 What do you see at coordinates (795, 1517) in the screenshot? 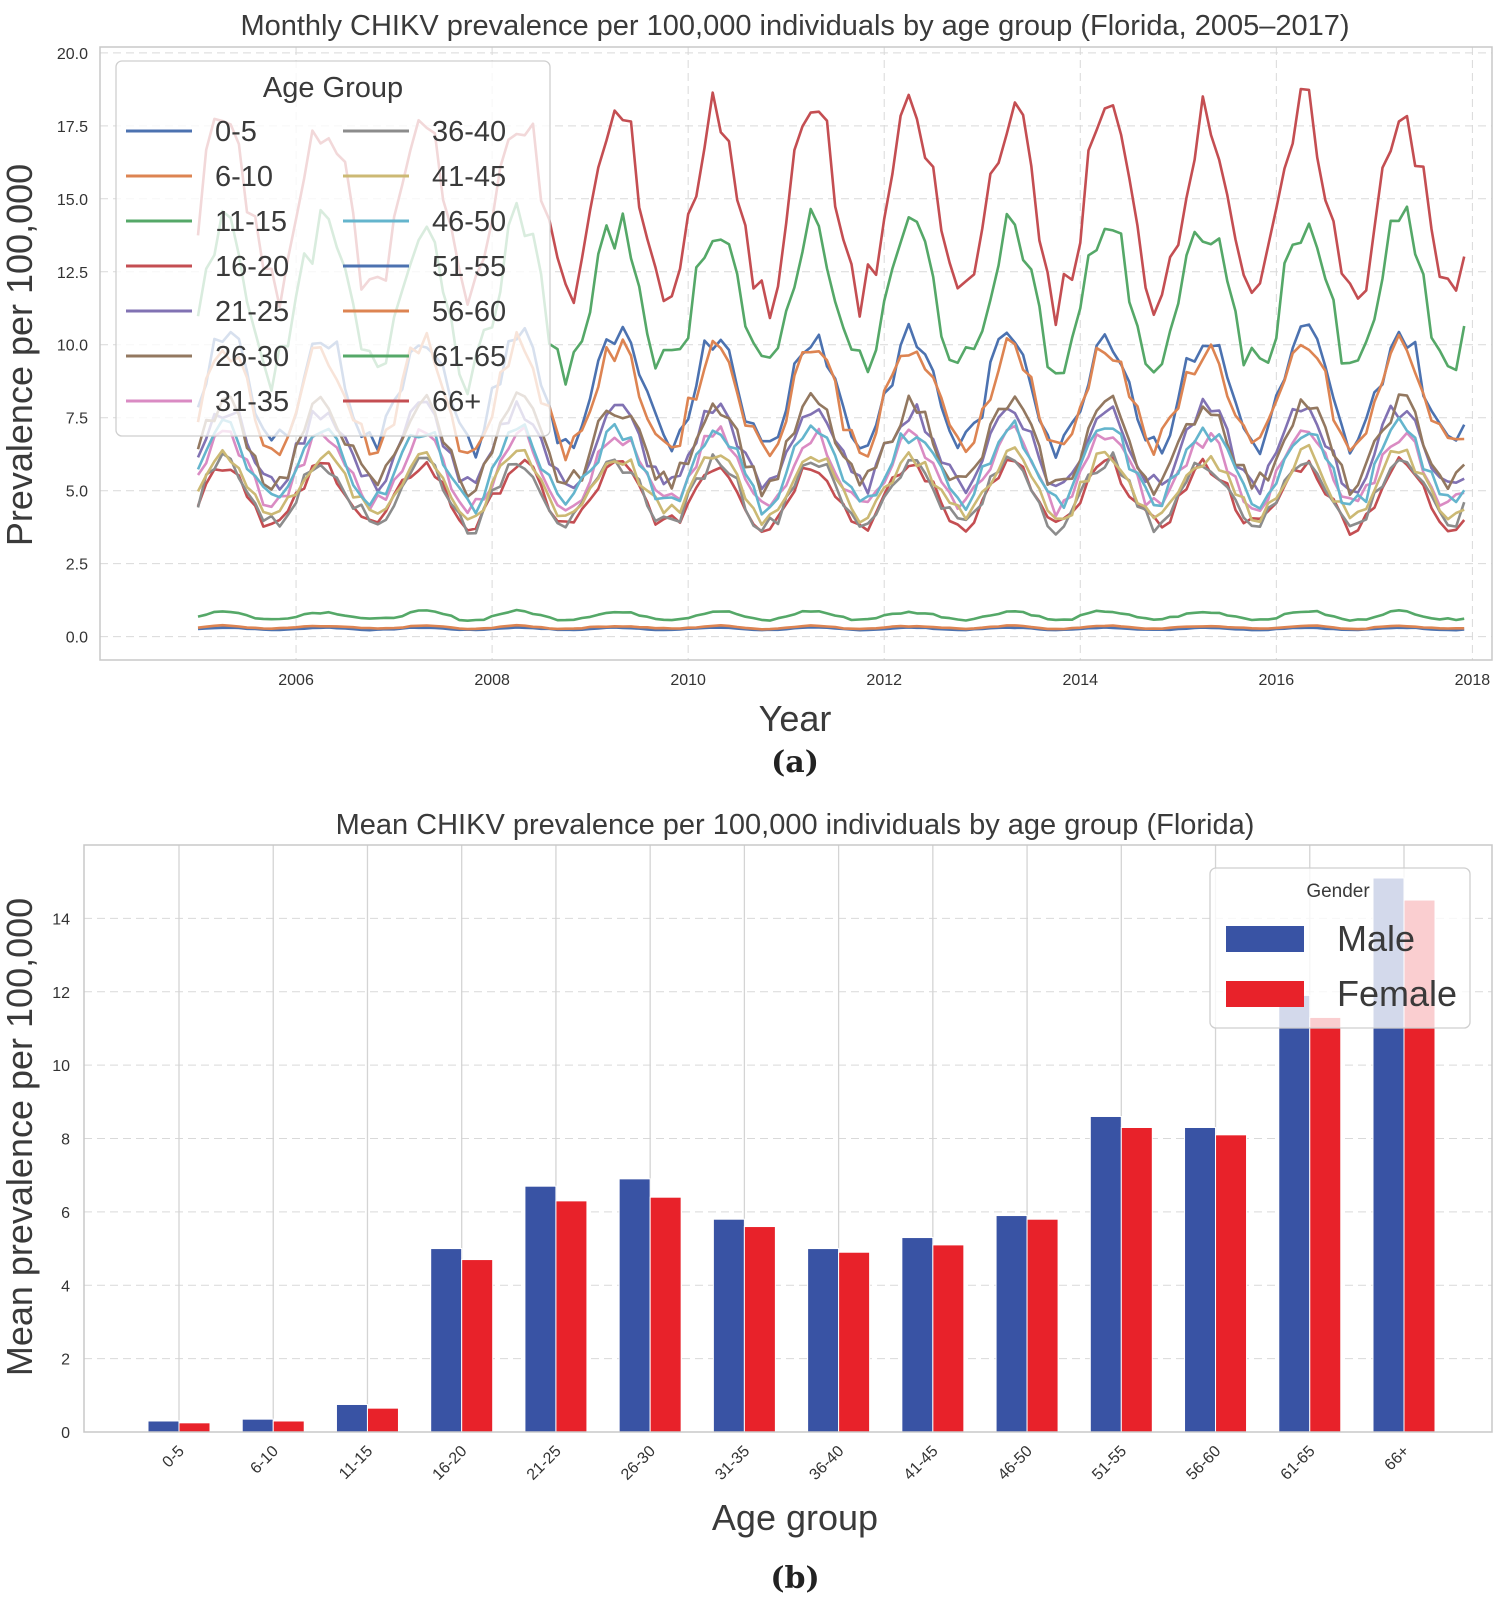
I see `bar-chart-x-label: Age group` at bounding box center [795, 1517].